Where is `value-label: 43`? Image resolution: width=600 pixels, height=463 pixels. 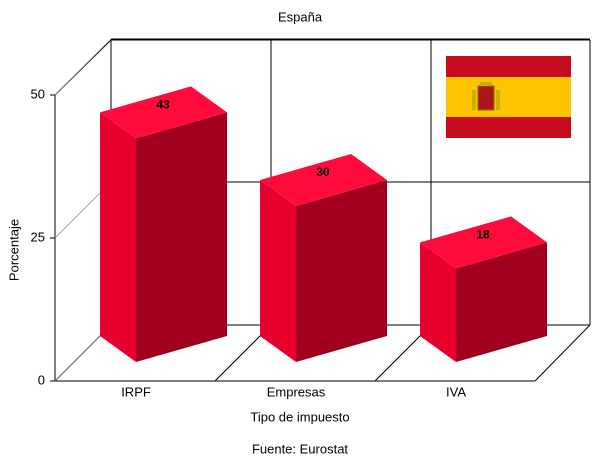
value-label: 43 is located at coordinates (163, 105).